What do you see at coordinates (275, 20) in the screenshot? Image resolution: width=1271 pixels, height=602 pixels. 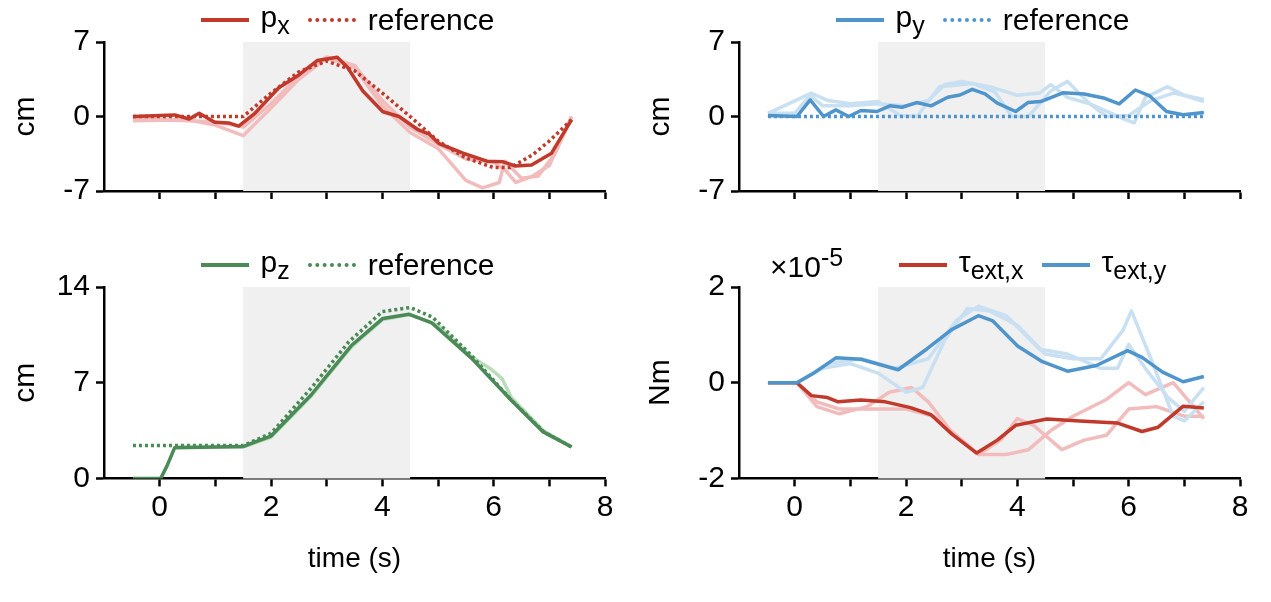 I see `legend-label: p$_{x}$` at bounding box center [275, 20].